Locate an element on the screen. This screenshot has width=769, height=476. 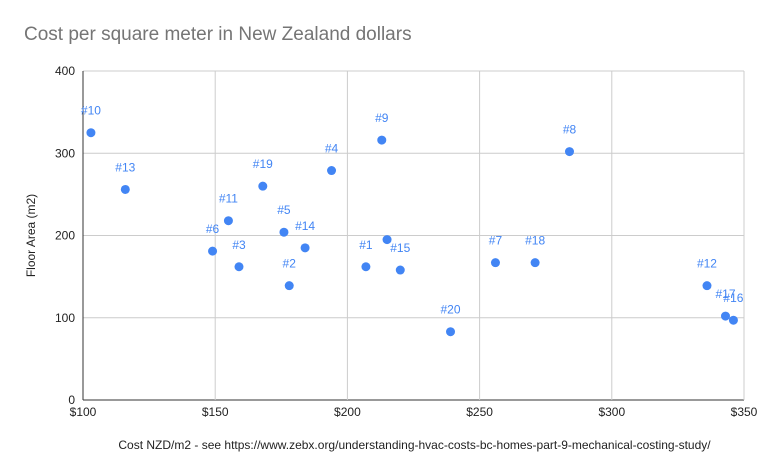
y-tick-label: 300 is located at coordinates (65, 153).